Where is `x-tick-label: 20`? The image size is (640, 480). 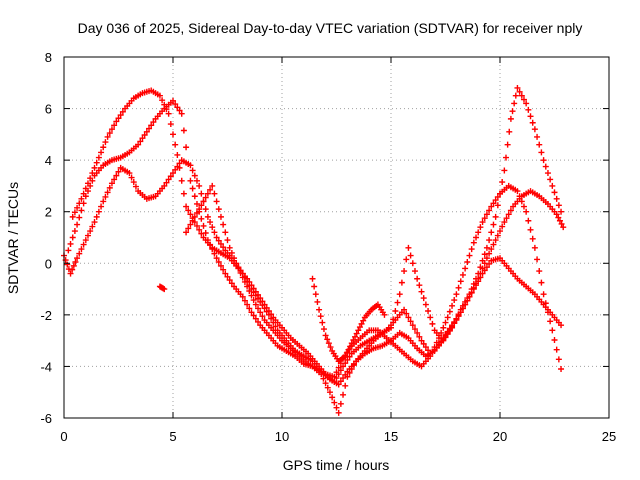
x-tick-label: 20 is located at coordinates (500, 436).